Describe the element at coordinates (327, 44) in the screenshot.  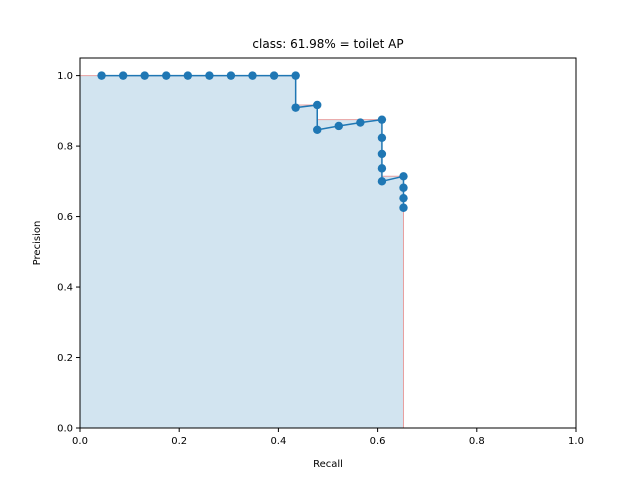
I see `chart-title: class: 61.98% = toilet AP` at that location.